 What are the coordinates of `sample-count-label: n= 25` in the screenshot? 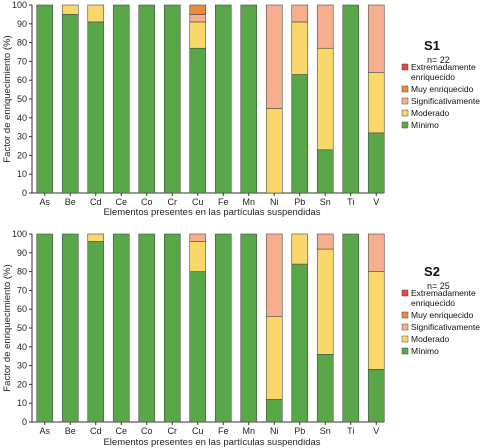 It's located at (438, 286).